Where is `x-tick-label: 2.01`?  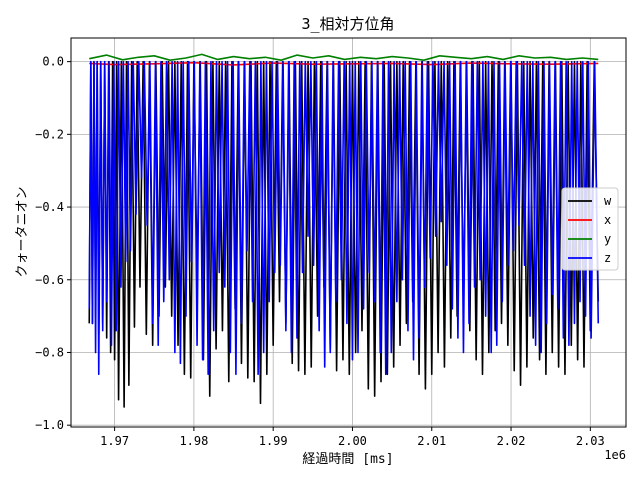 x-tick-label: 2.01 is located at coordinates (431, 441).